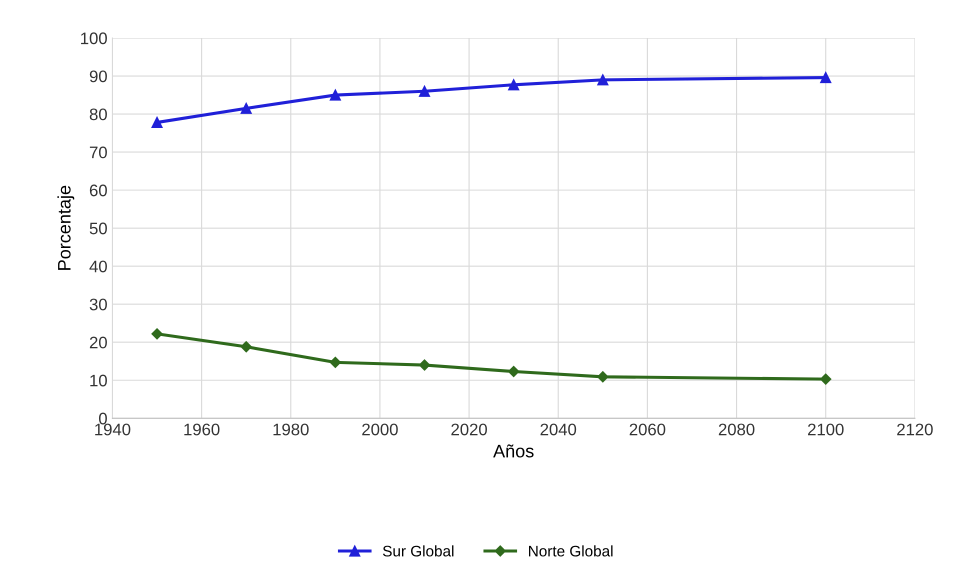 The image size is (953, 585). Describe the element at coordinates (65, 228) in the screenshot. I see `y-axis-title: Porcentaje` at that location.